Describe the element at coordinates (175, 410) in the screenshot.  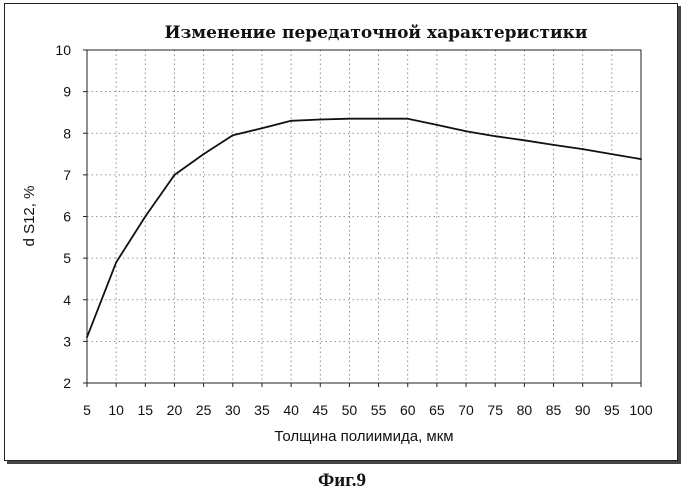
I see `x-tick-label: 20` at that location.